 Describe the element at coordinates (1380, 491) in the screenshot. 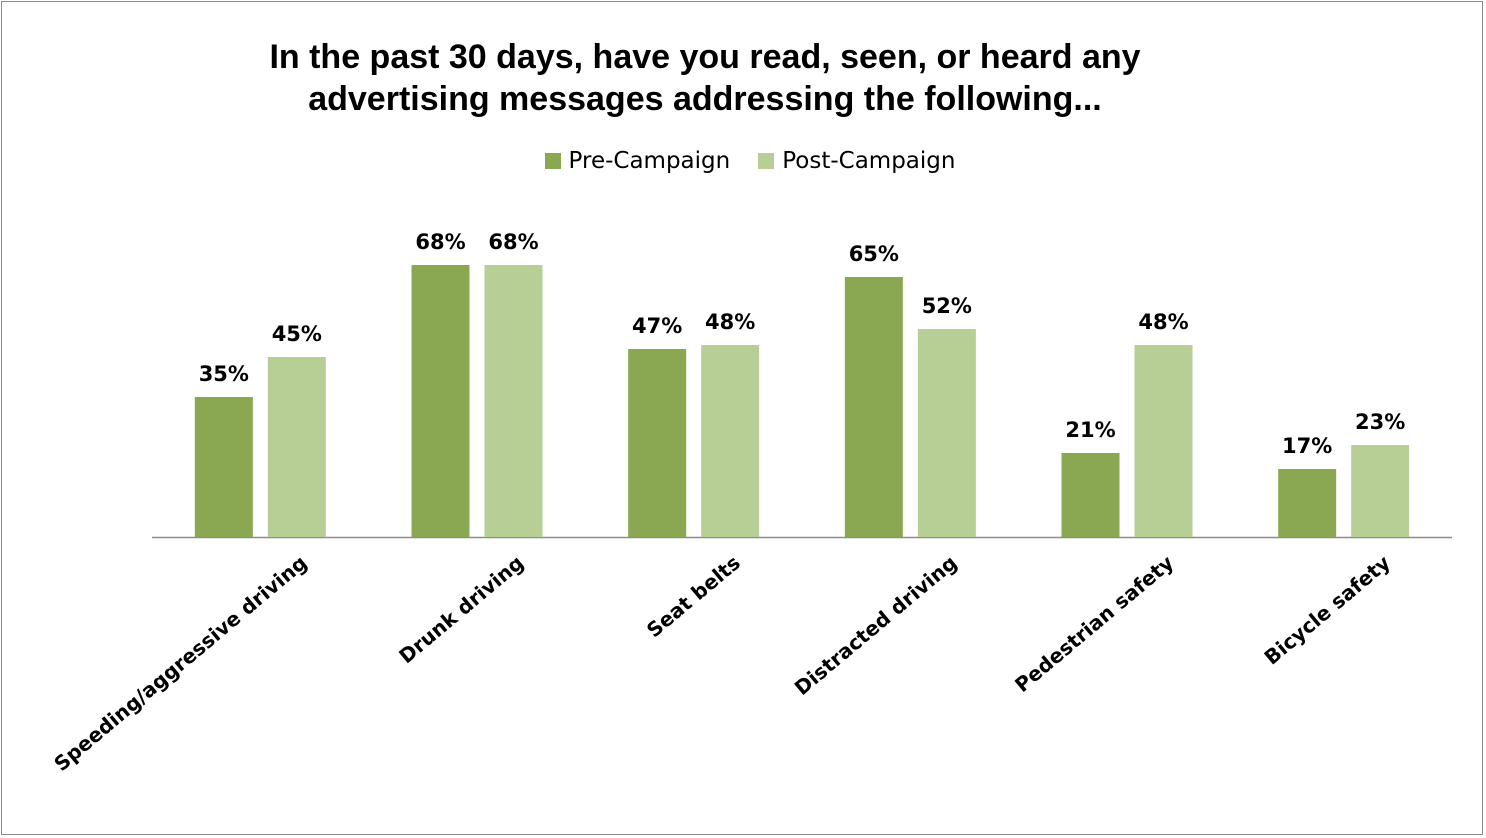

I see `bar-post-campaign-bicycle-safety` at that location.